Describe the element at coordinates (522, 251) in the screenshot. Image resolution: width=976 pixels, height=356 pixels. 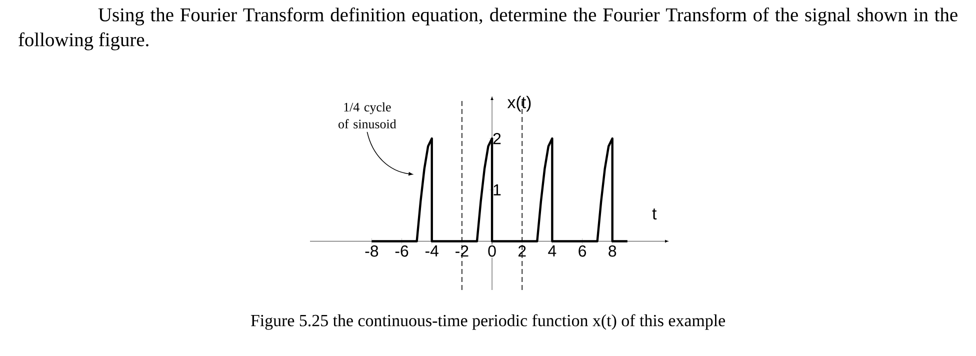
I see `x-tick-label: 2` at that location.